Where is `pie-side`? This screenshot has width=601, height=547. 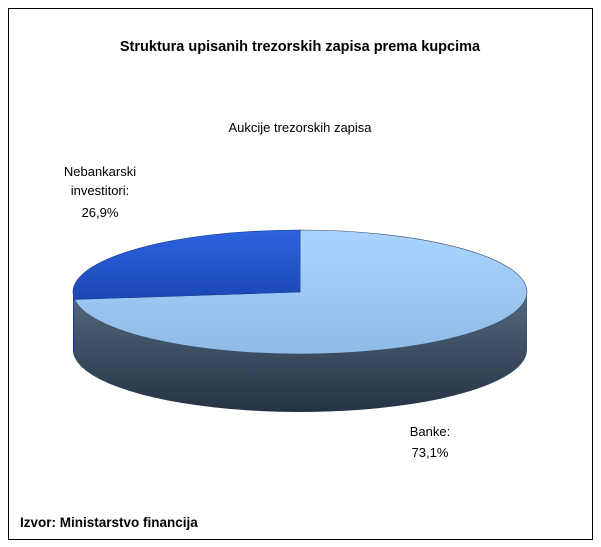
pie-side is located at coordinates (74, 325).